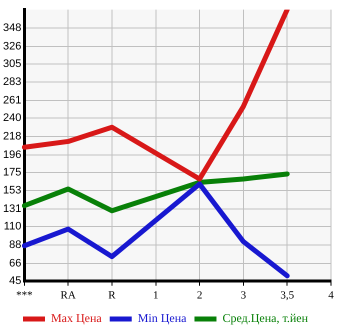 The image size is (345, 335). I want to click on y-tick-label: 261, so click(12, 100).